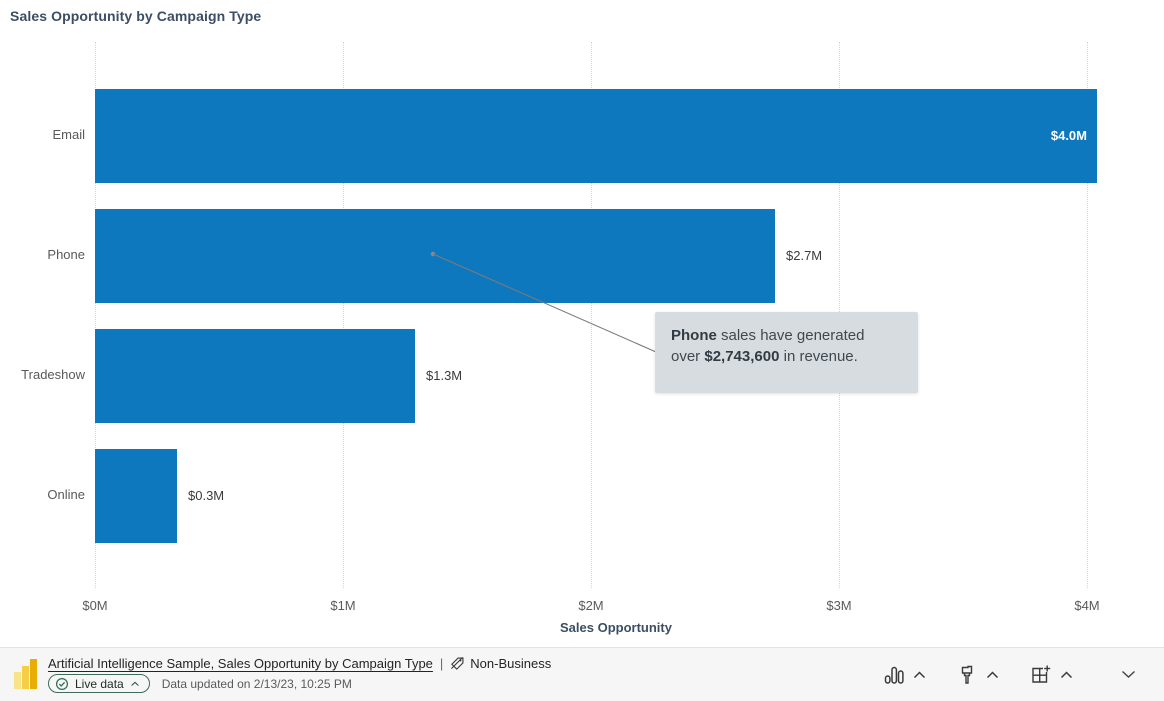 Image resolution: width=1164 pixels, height=701 pixels. What do you see at coordinates (444, 375) in the screenshot?
I see `value-label: $1.3M` at bounding box center [444, 375].